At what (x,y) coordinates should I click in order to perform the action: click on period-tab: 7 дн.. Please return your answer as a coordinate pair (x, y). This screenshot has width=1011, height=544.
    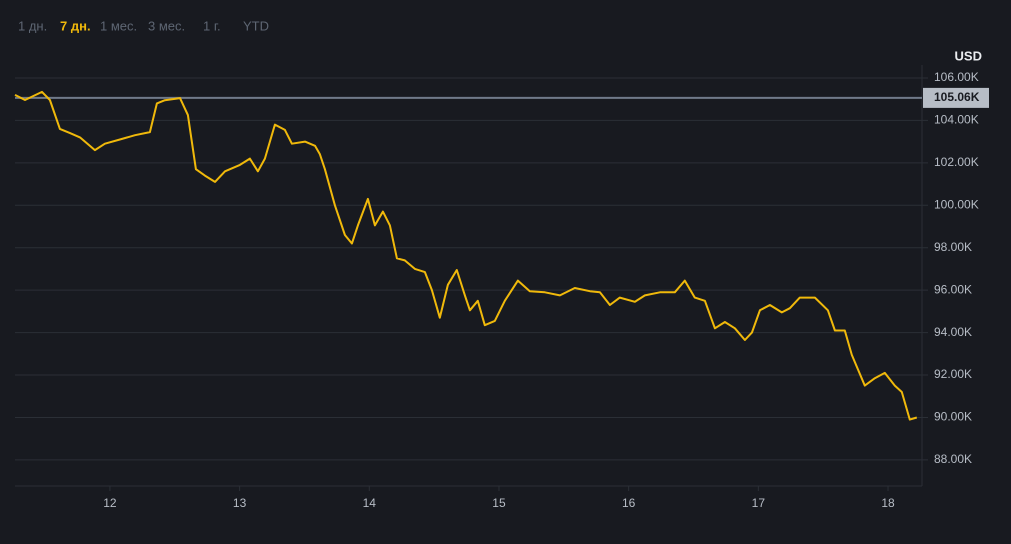
    Looking at the image, I should click on (75, 25).